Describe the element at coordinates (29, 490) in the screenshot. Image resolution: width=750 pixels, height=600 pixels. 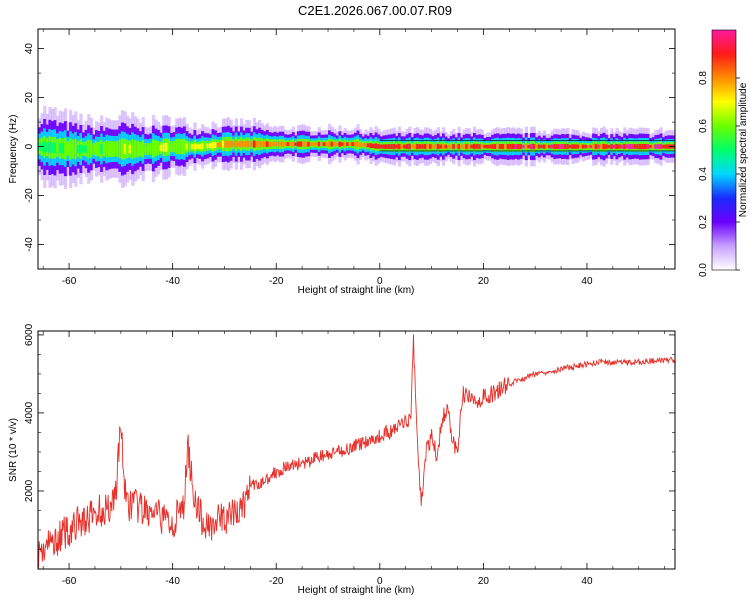
I see `snr-y-tick-label: 2000` at that location.